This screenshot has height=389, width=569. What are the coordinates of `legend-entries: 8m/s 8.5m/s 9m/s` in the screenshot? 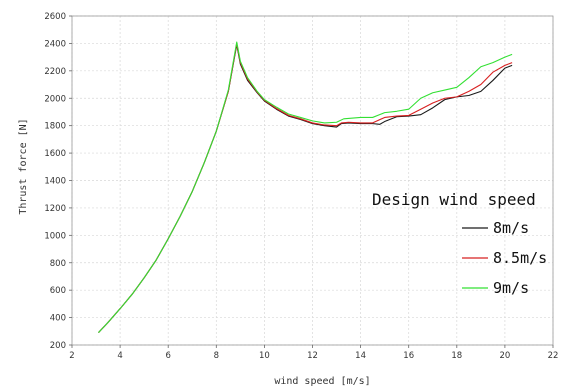 It's located at (504, 258).